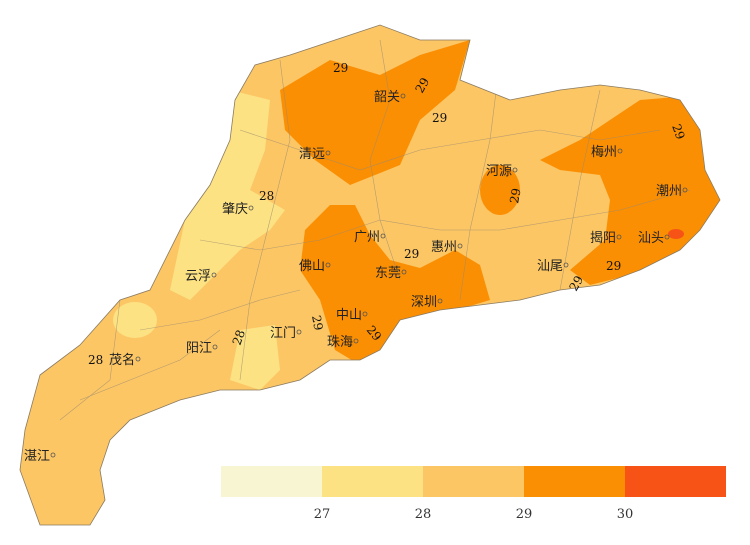 The image size is (750, 545). What do you see at coordinates (603, 238) in the screenshot?
I see `city-label: 揭阳` at bounding box center [603, 238].